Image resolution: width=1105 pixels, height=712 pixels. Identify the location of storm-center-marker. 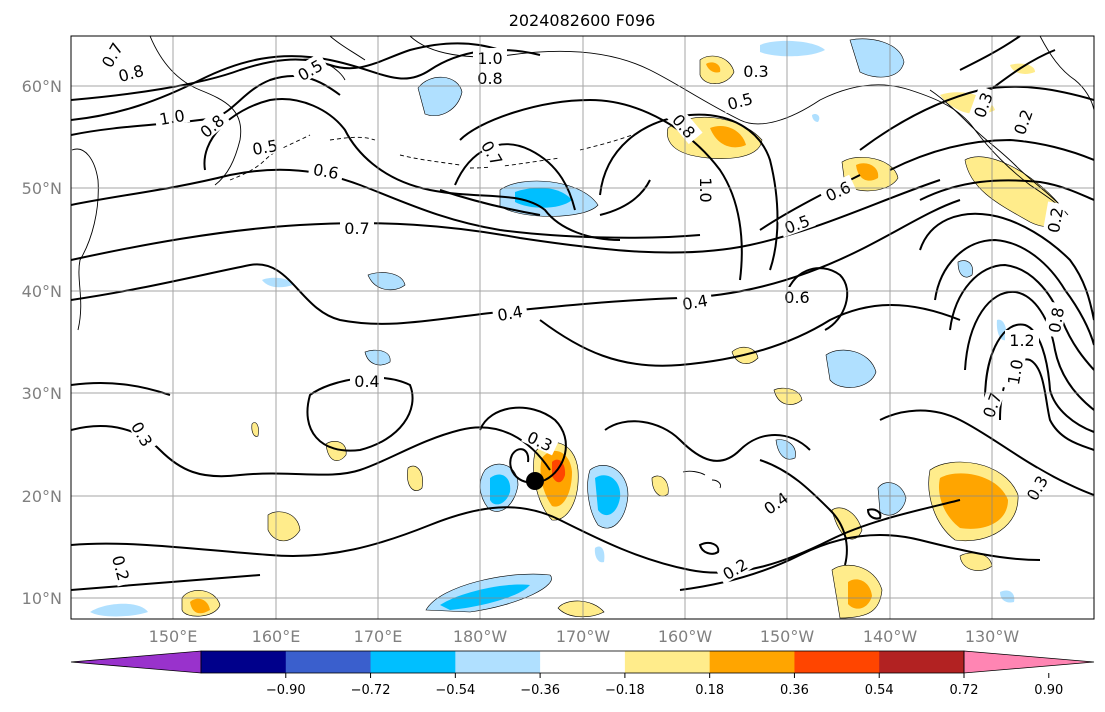
(535, 481).